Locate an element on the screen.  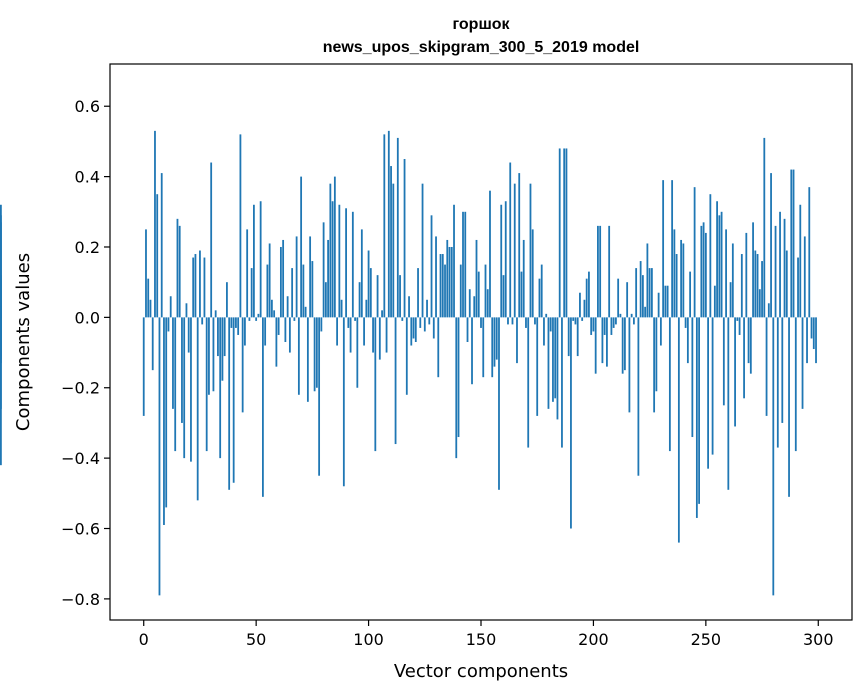
x-tick-label: 0 is located at coordinates (144, 639).